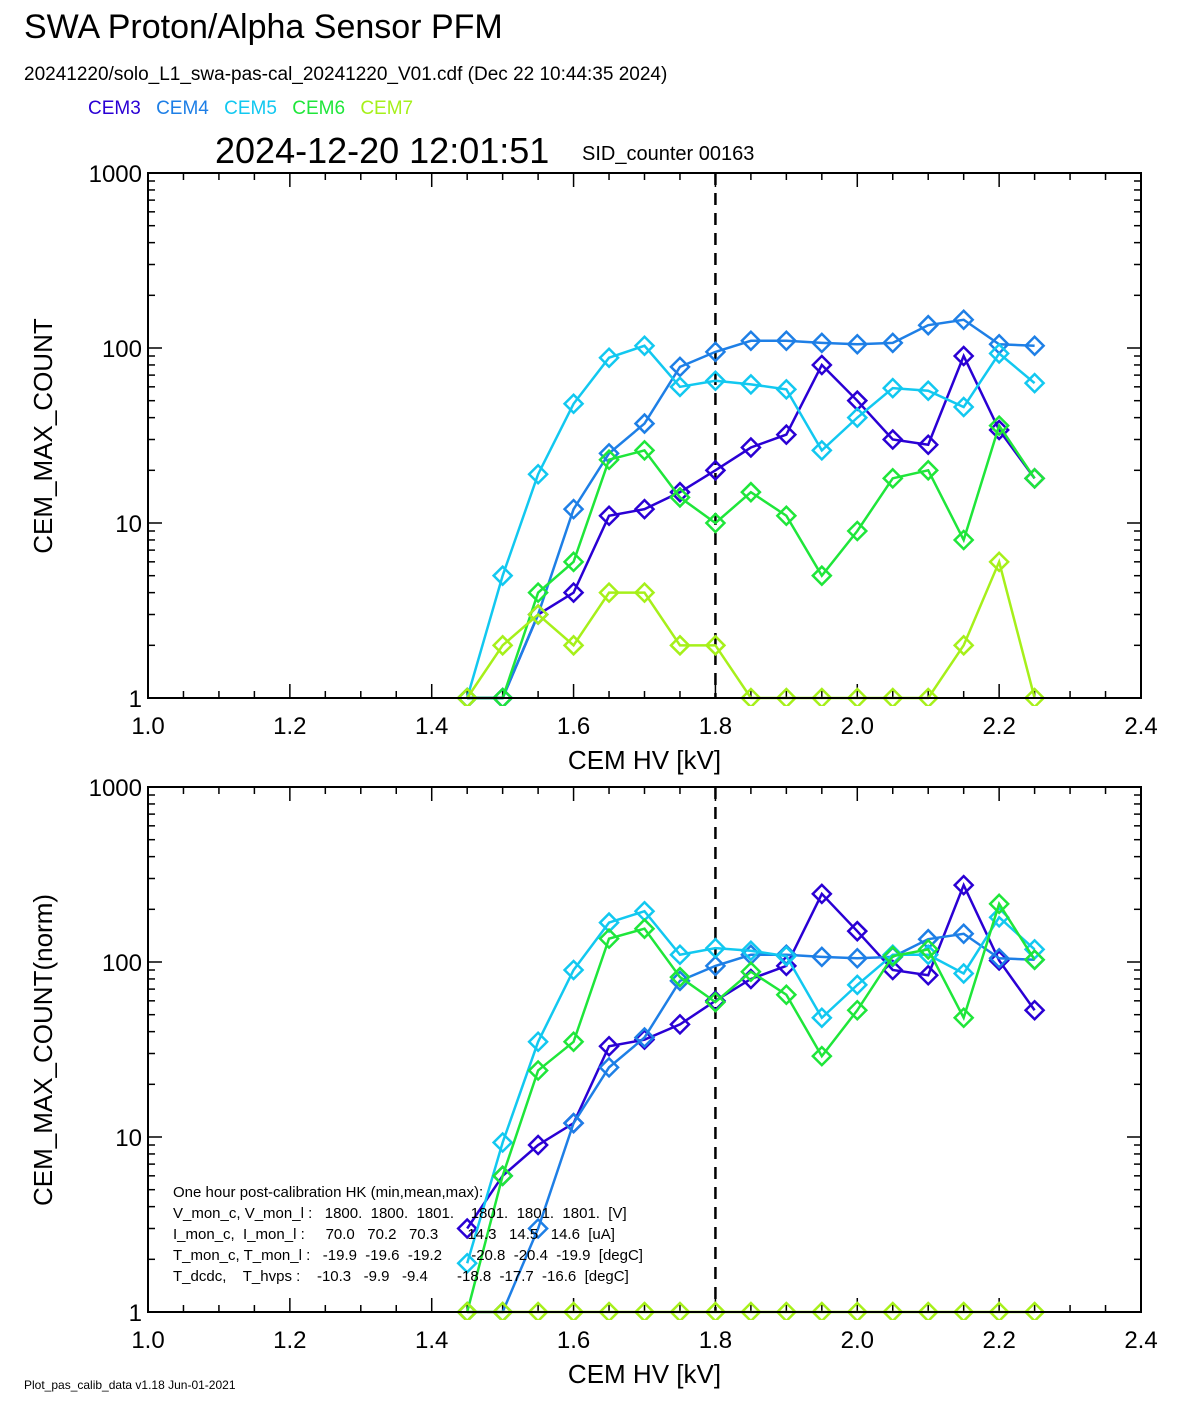 The width and height of the screenshot is (1201, 1411). I want to click on y-tick-label: 1, so click(135, 1313).